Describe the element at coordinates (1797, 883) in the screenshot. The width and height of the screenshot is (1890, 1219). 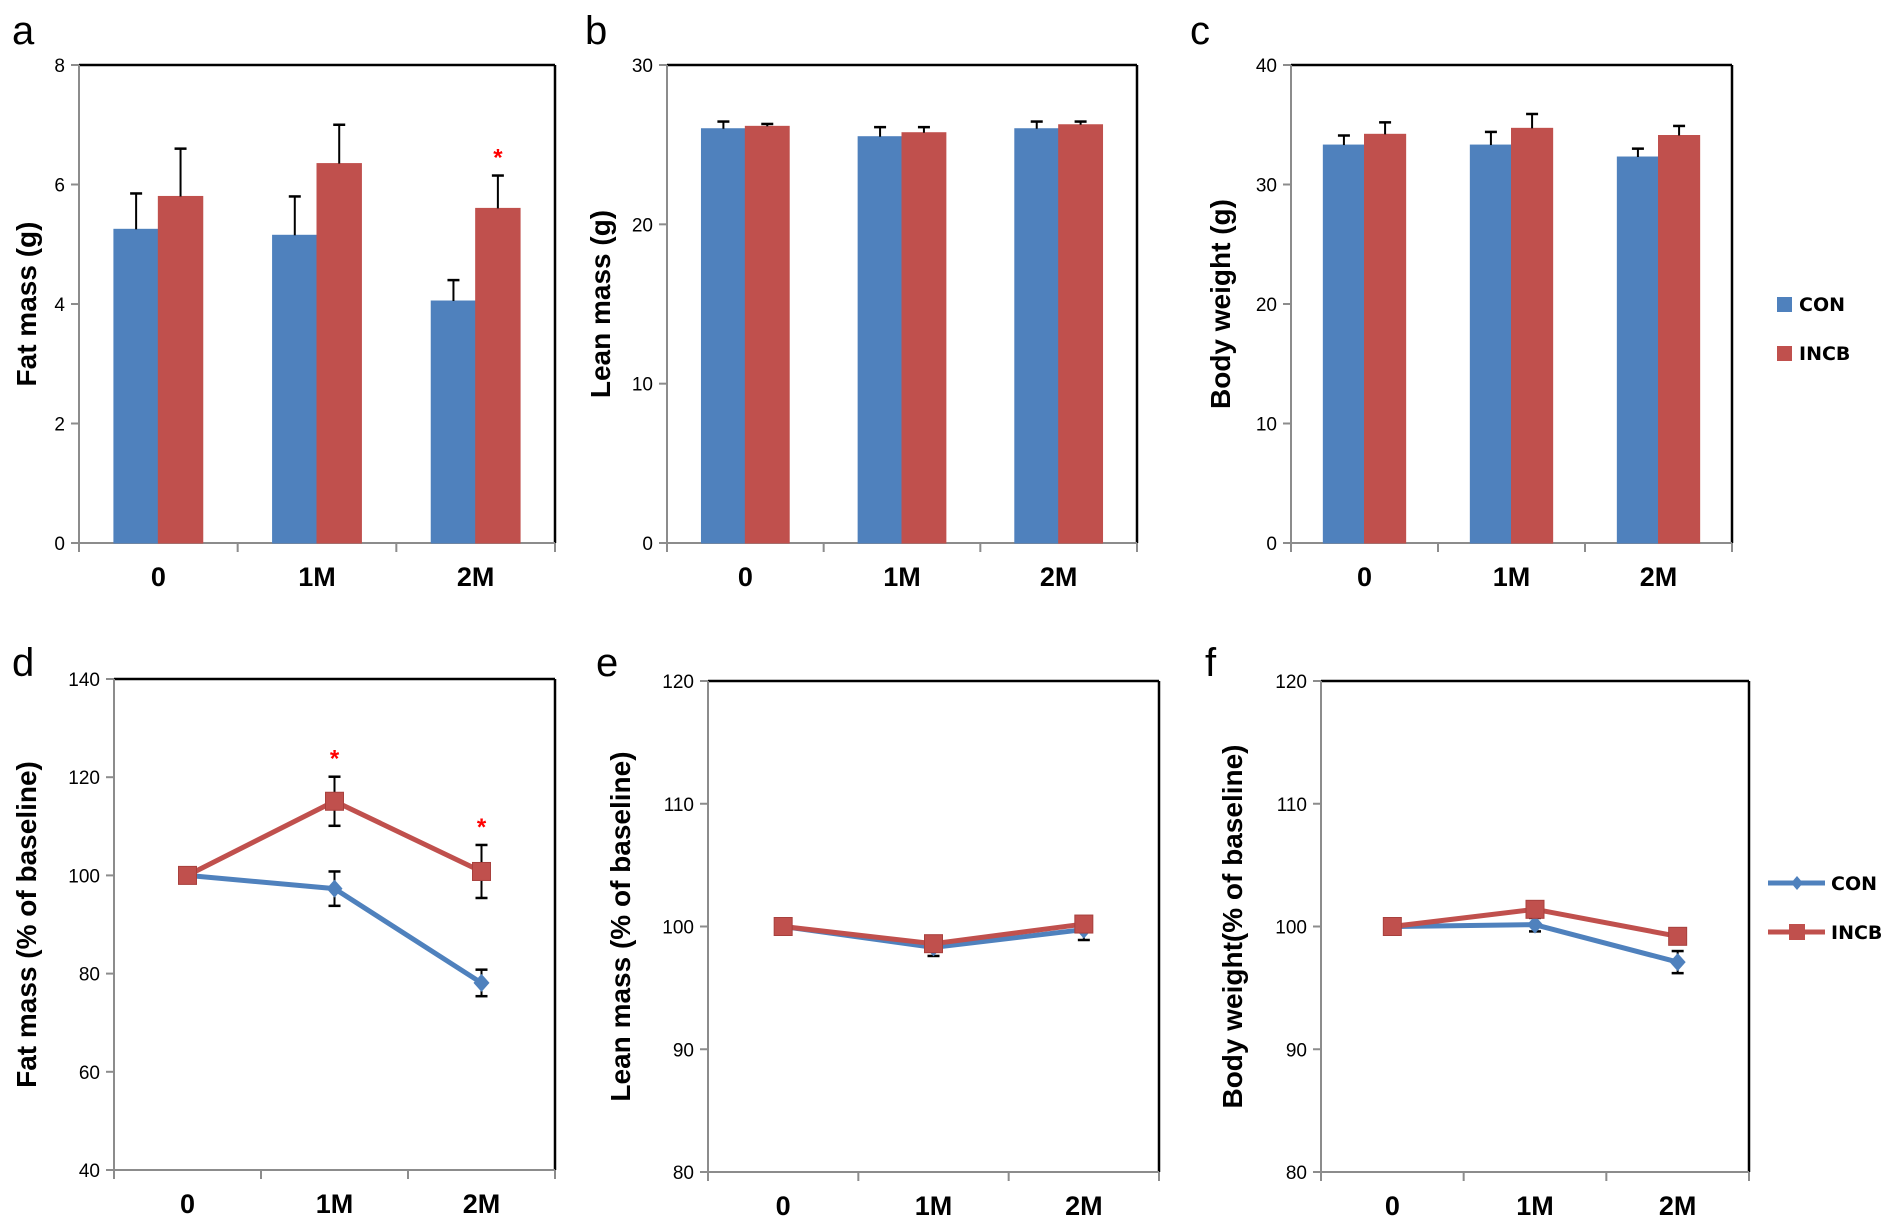
I see `legend-marker-diamond` at that location.